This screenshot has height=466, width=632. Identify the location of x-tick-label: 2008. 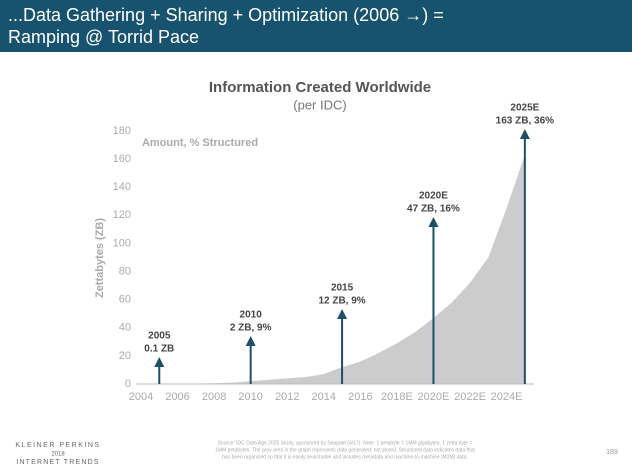
(214, 397).